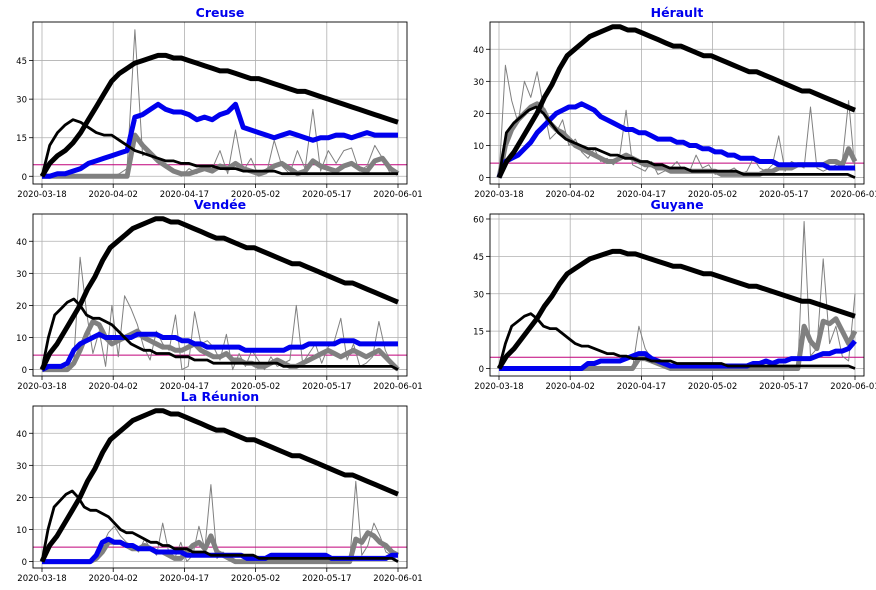 The height and width of the screenshot is (590, 876). I want to click on chart-title: Hérault, so click(677, 12).